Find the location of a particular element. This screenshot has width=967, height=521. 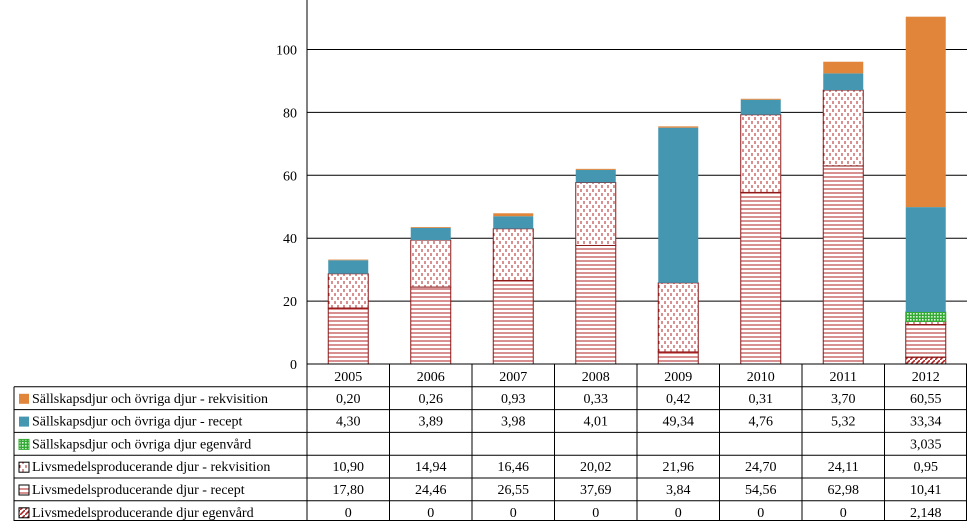

legend-label: Sällskapsdjur och övriga djur egenvård is located at coordinates (141, 444).